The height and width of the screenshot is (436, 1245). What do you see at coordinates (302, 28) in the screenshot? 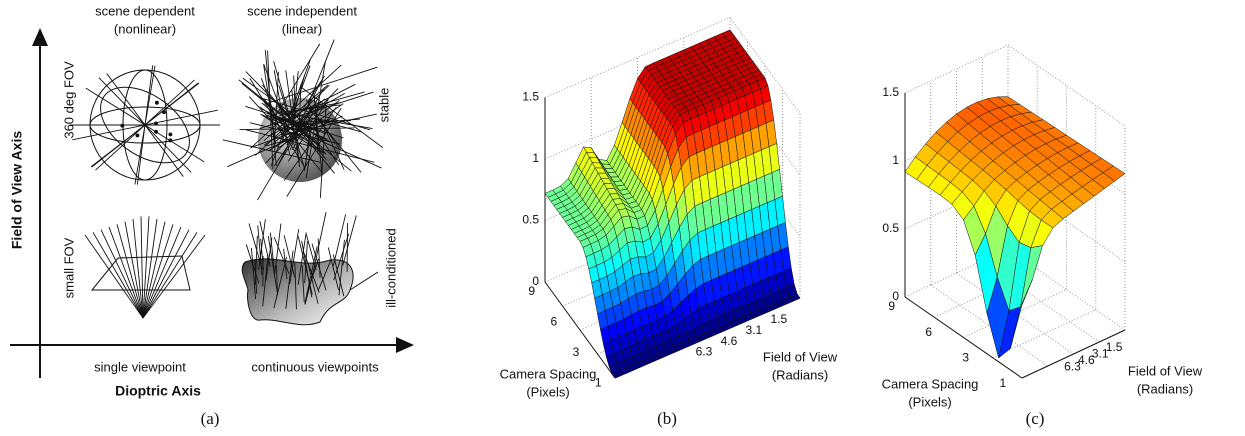
I see `column-subtitle: (linear)` at bounding box center [302, 28].